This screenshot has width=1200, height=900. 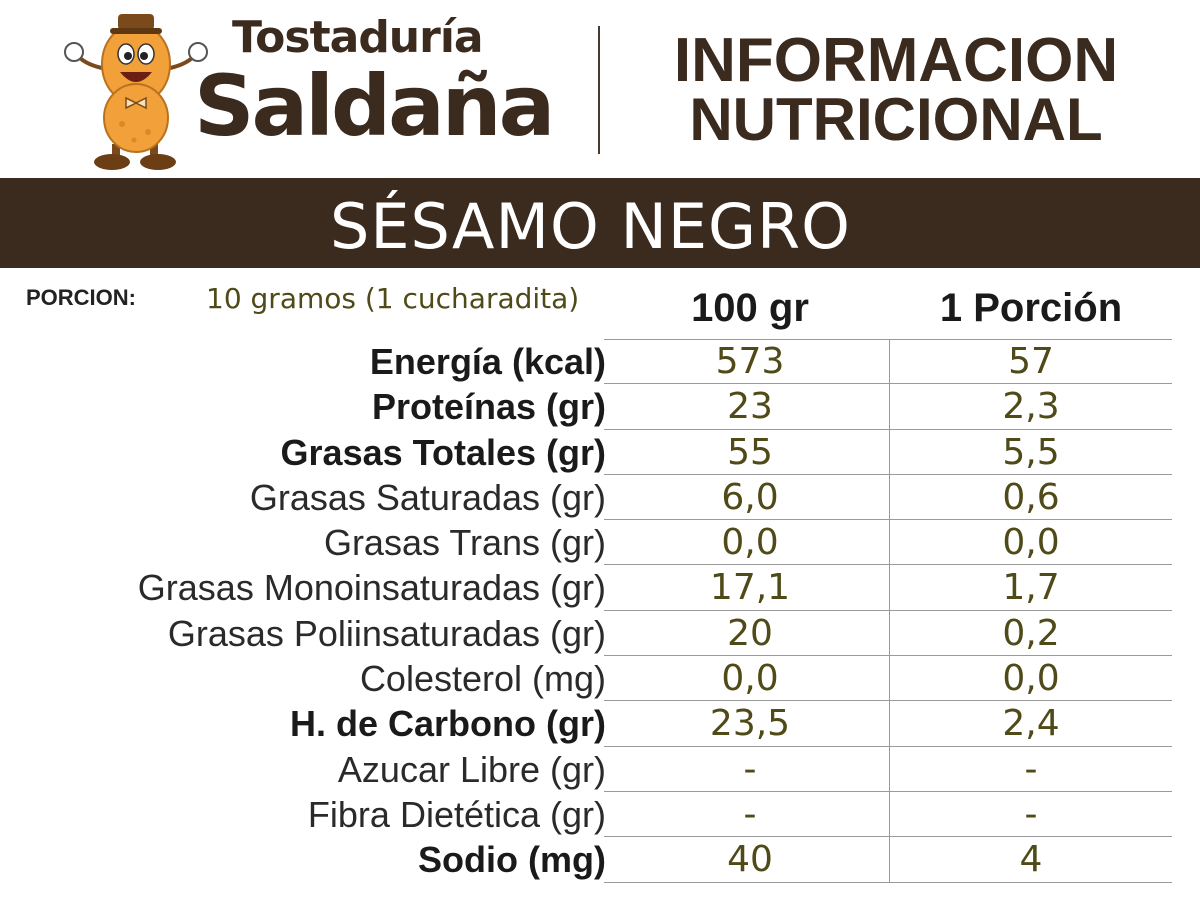 I want to click on brand-name-line2: Saldaña, so click(x=374, y=106).